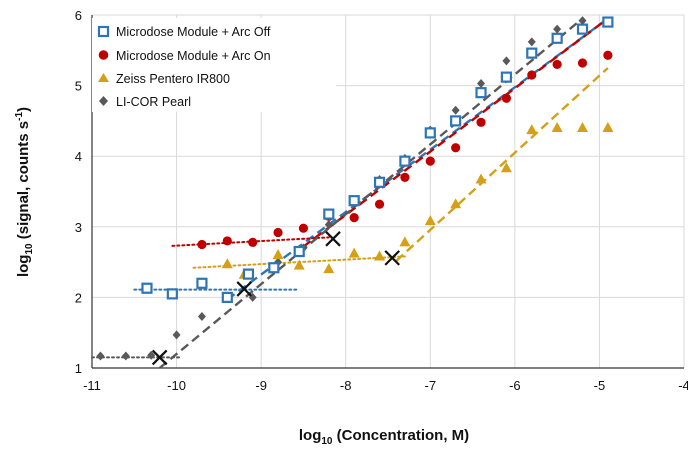 Image resolution: width=688 pixels, height=449 pixels. Describe the element at coordinates (78, 15) in the screenshot. I see `y-tick-label: 6` at that location.